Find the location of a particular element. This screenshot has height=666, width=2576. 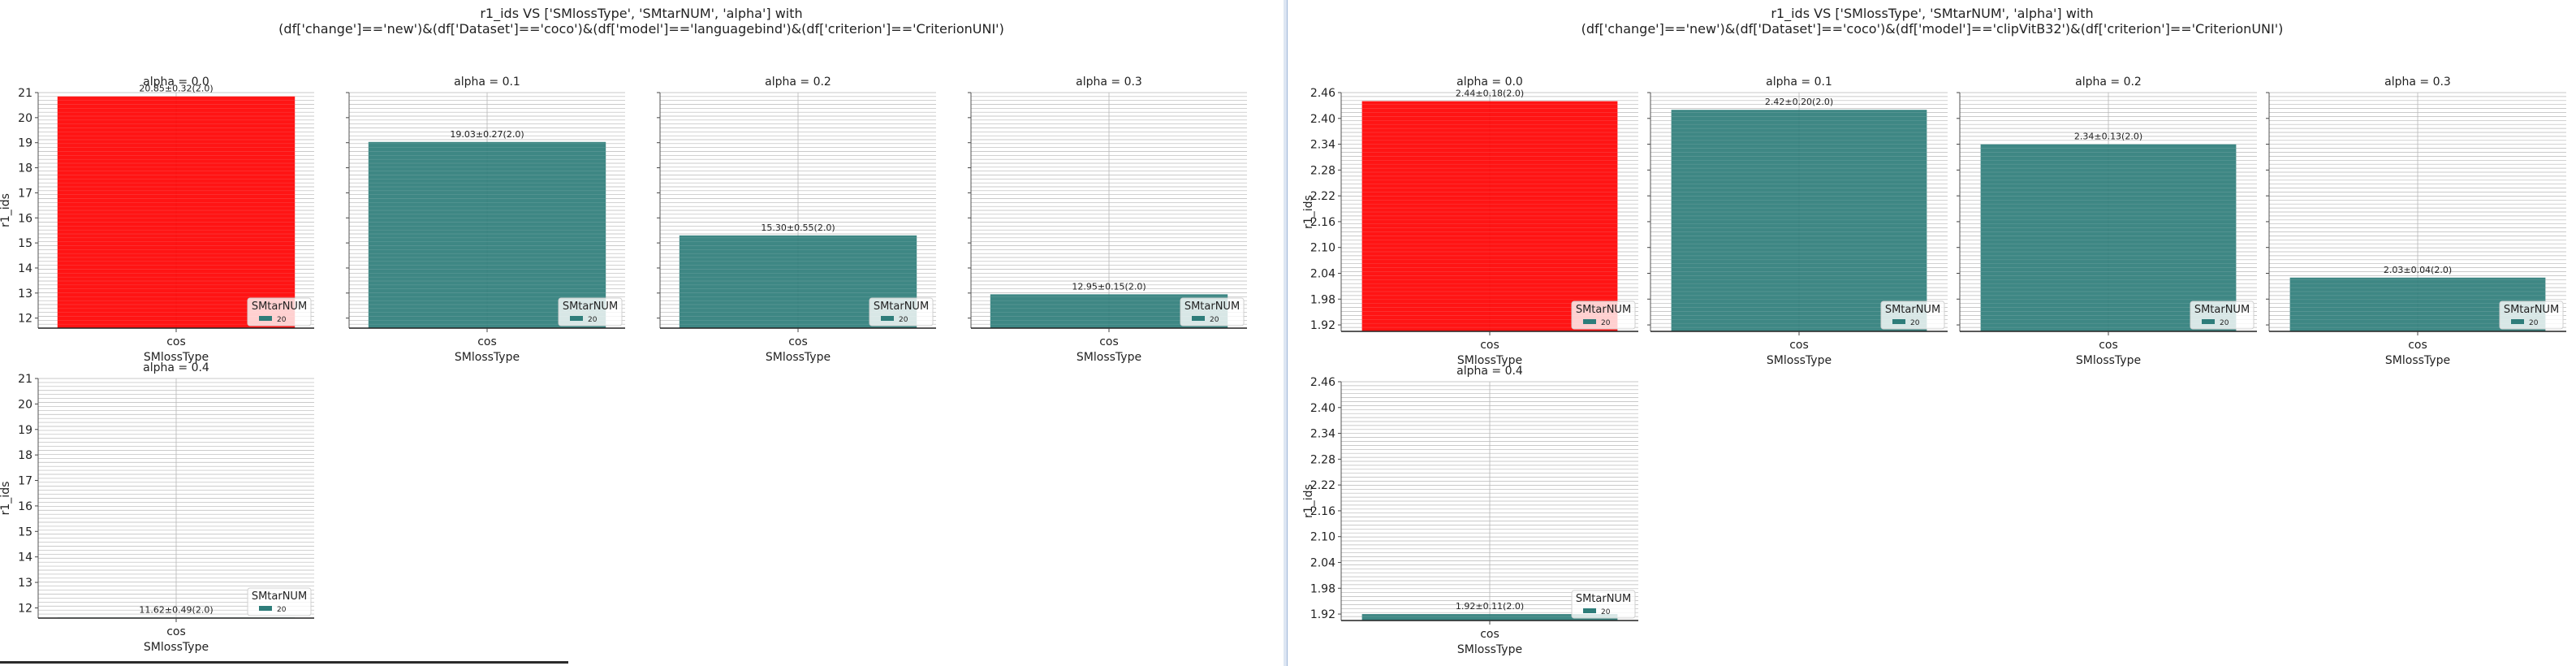

bar-value-label: 15.30±0.55(2.0) is located at coordinates (798, 228).